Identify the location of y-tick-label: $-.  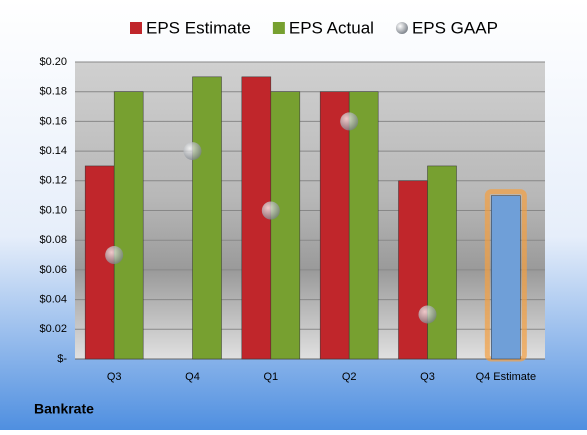
(62, 359).